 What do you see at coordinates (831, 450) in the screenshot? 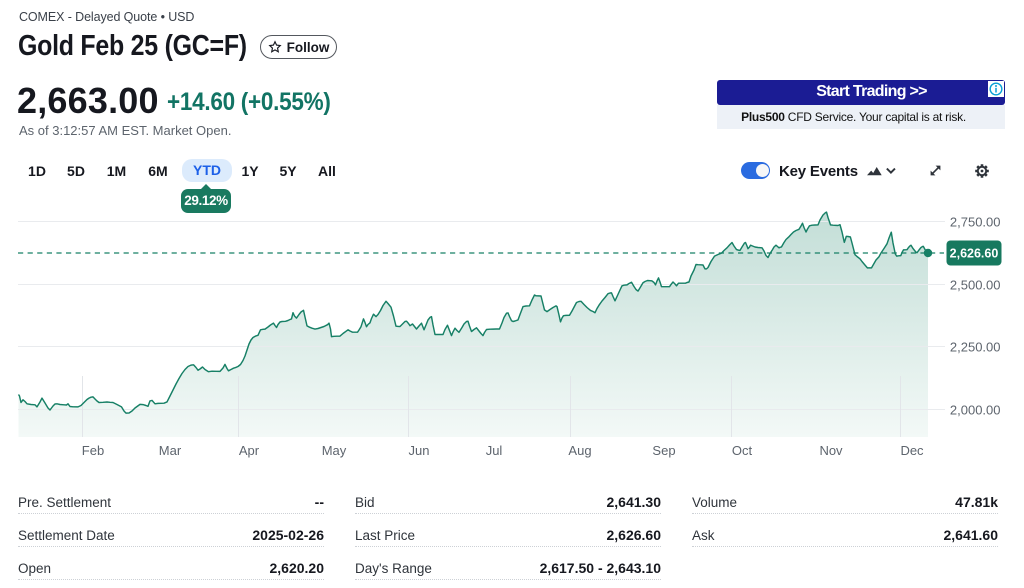
I see `svg-text: Nov` at bounding box center [831, 450].